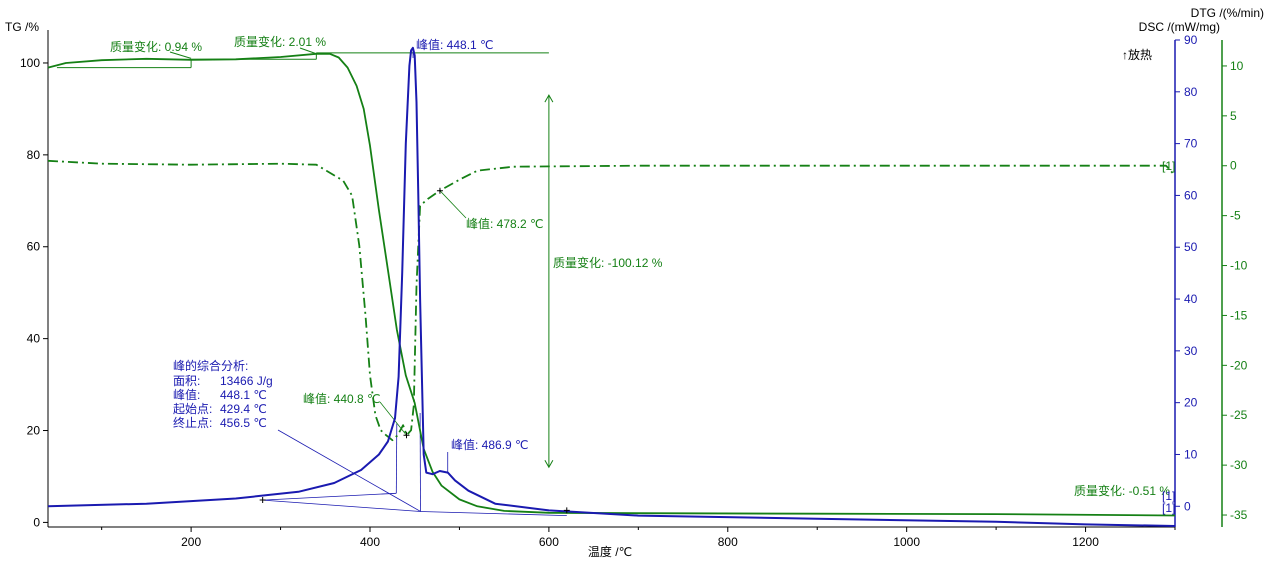 Image resolution: width=1268 pixels, height=569 pixels. What do you see at coordinates (34, 339) in the screenshot?
I see `tg-tick-label: 40` at bounding box center [34, 339].